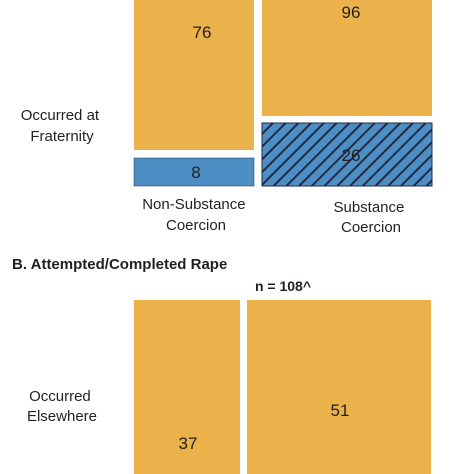  I want to click on value-label-a-sub-elsewhere: 96, so click(351, 12).